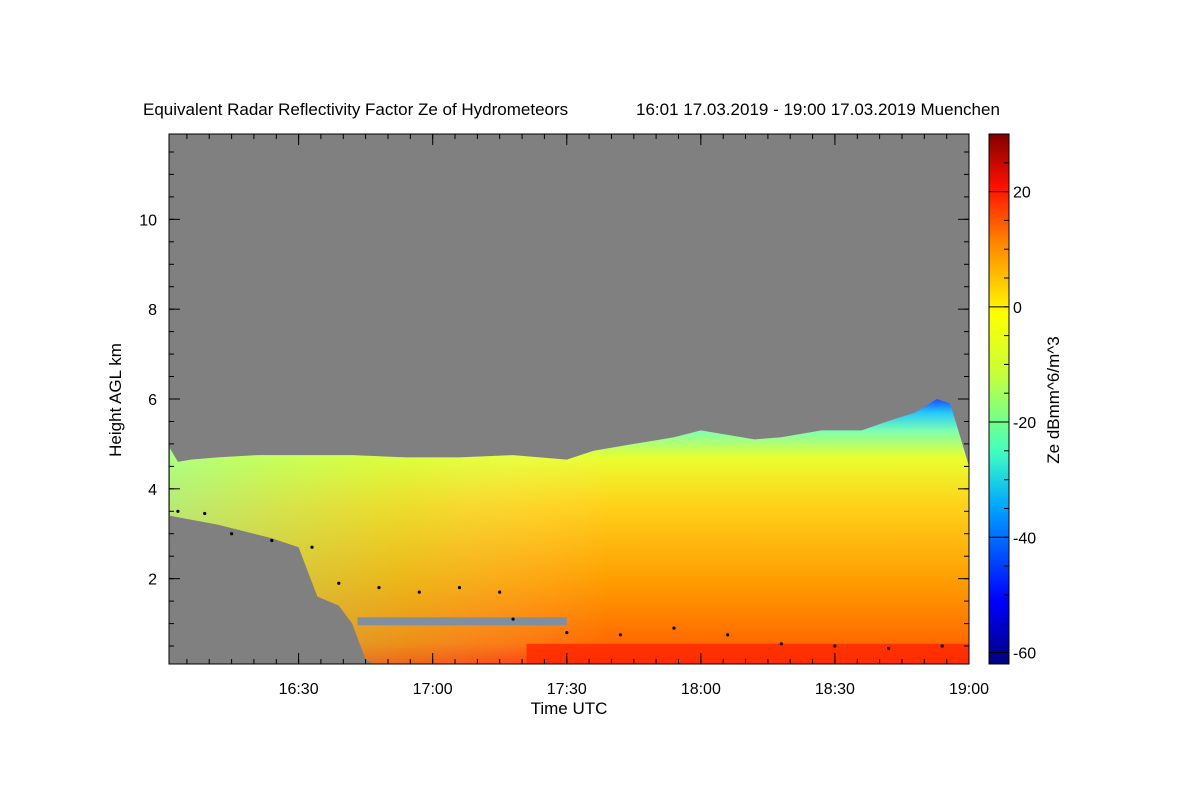 The image size is (1200, 800). Describe the element at coordinates (569, 708) in the screenshot. I see `x-axis-label: Time UTC` at that location.